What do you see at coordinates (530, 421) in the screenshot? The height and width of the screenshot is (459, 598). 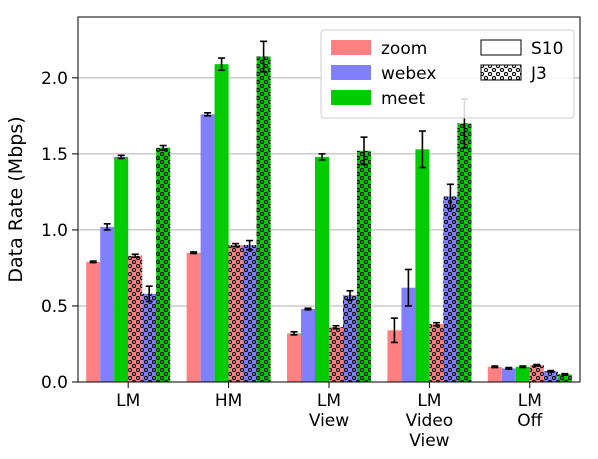 I see `x-tick-label-line: Off` at bounding box center [530, 421].